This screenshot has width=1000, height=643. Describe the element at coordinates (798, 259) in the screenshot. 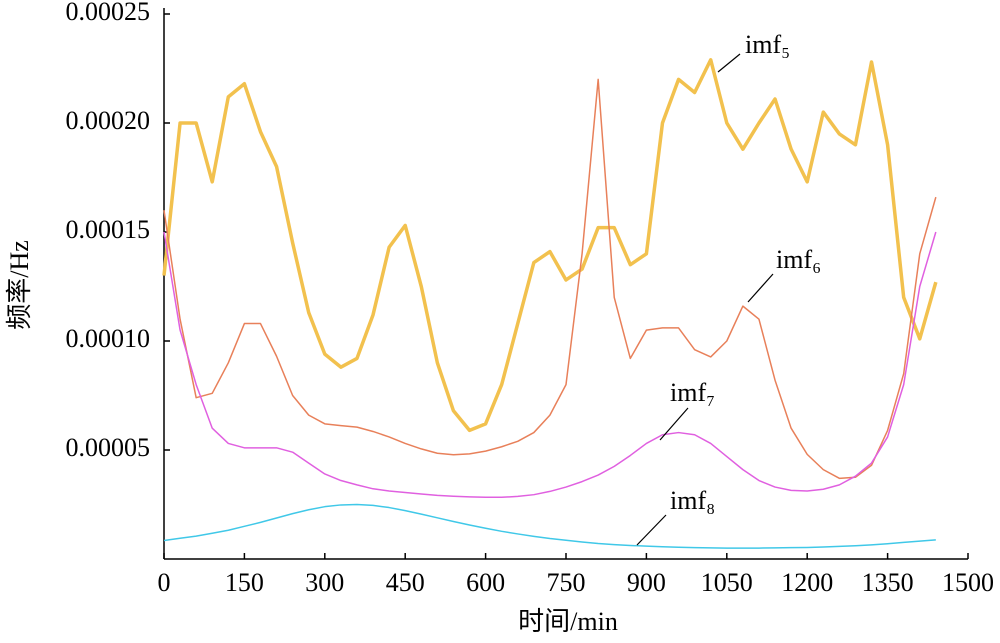

I see `series-label: imf₆` at that location.